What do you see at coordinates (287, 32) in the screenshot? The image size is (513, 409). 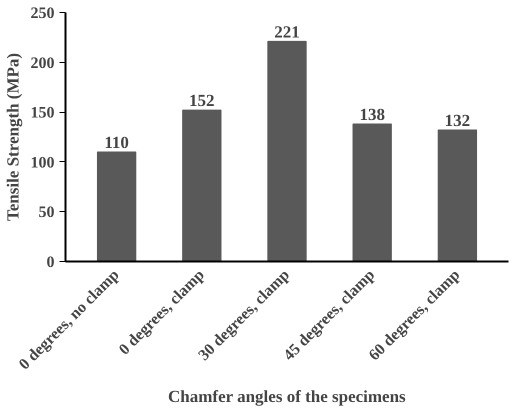 I see `data-label: 221` at bounding box center [287, 32].